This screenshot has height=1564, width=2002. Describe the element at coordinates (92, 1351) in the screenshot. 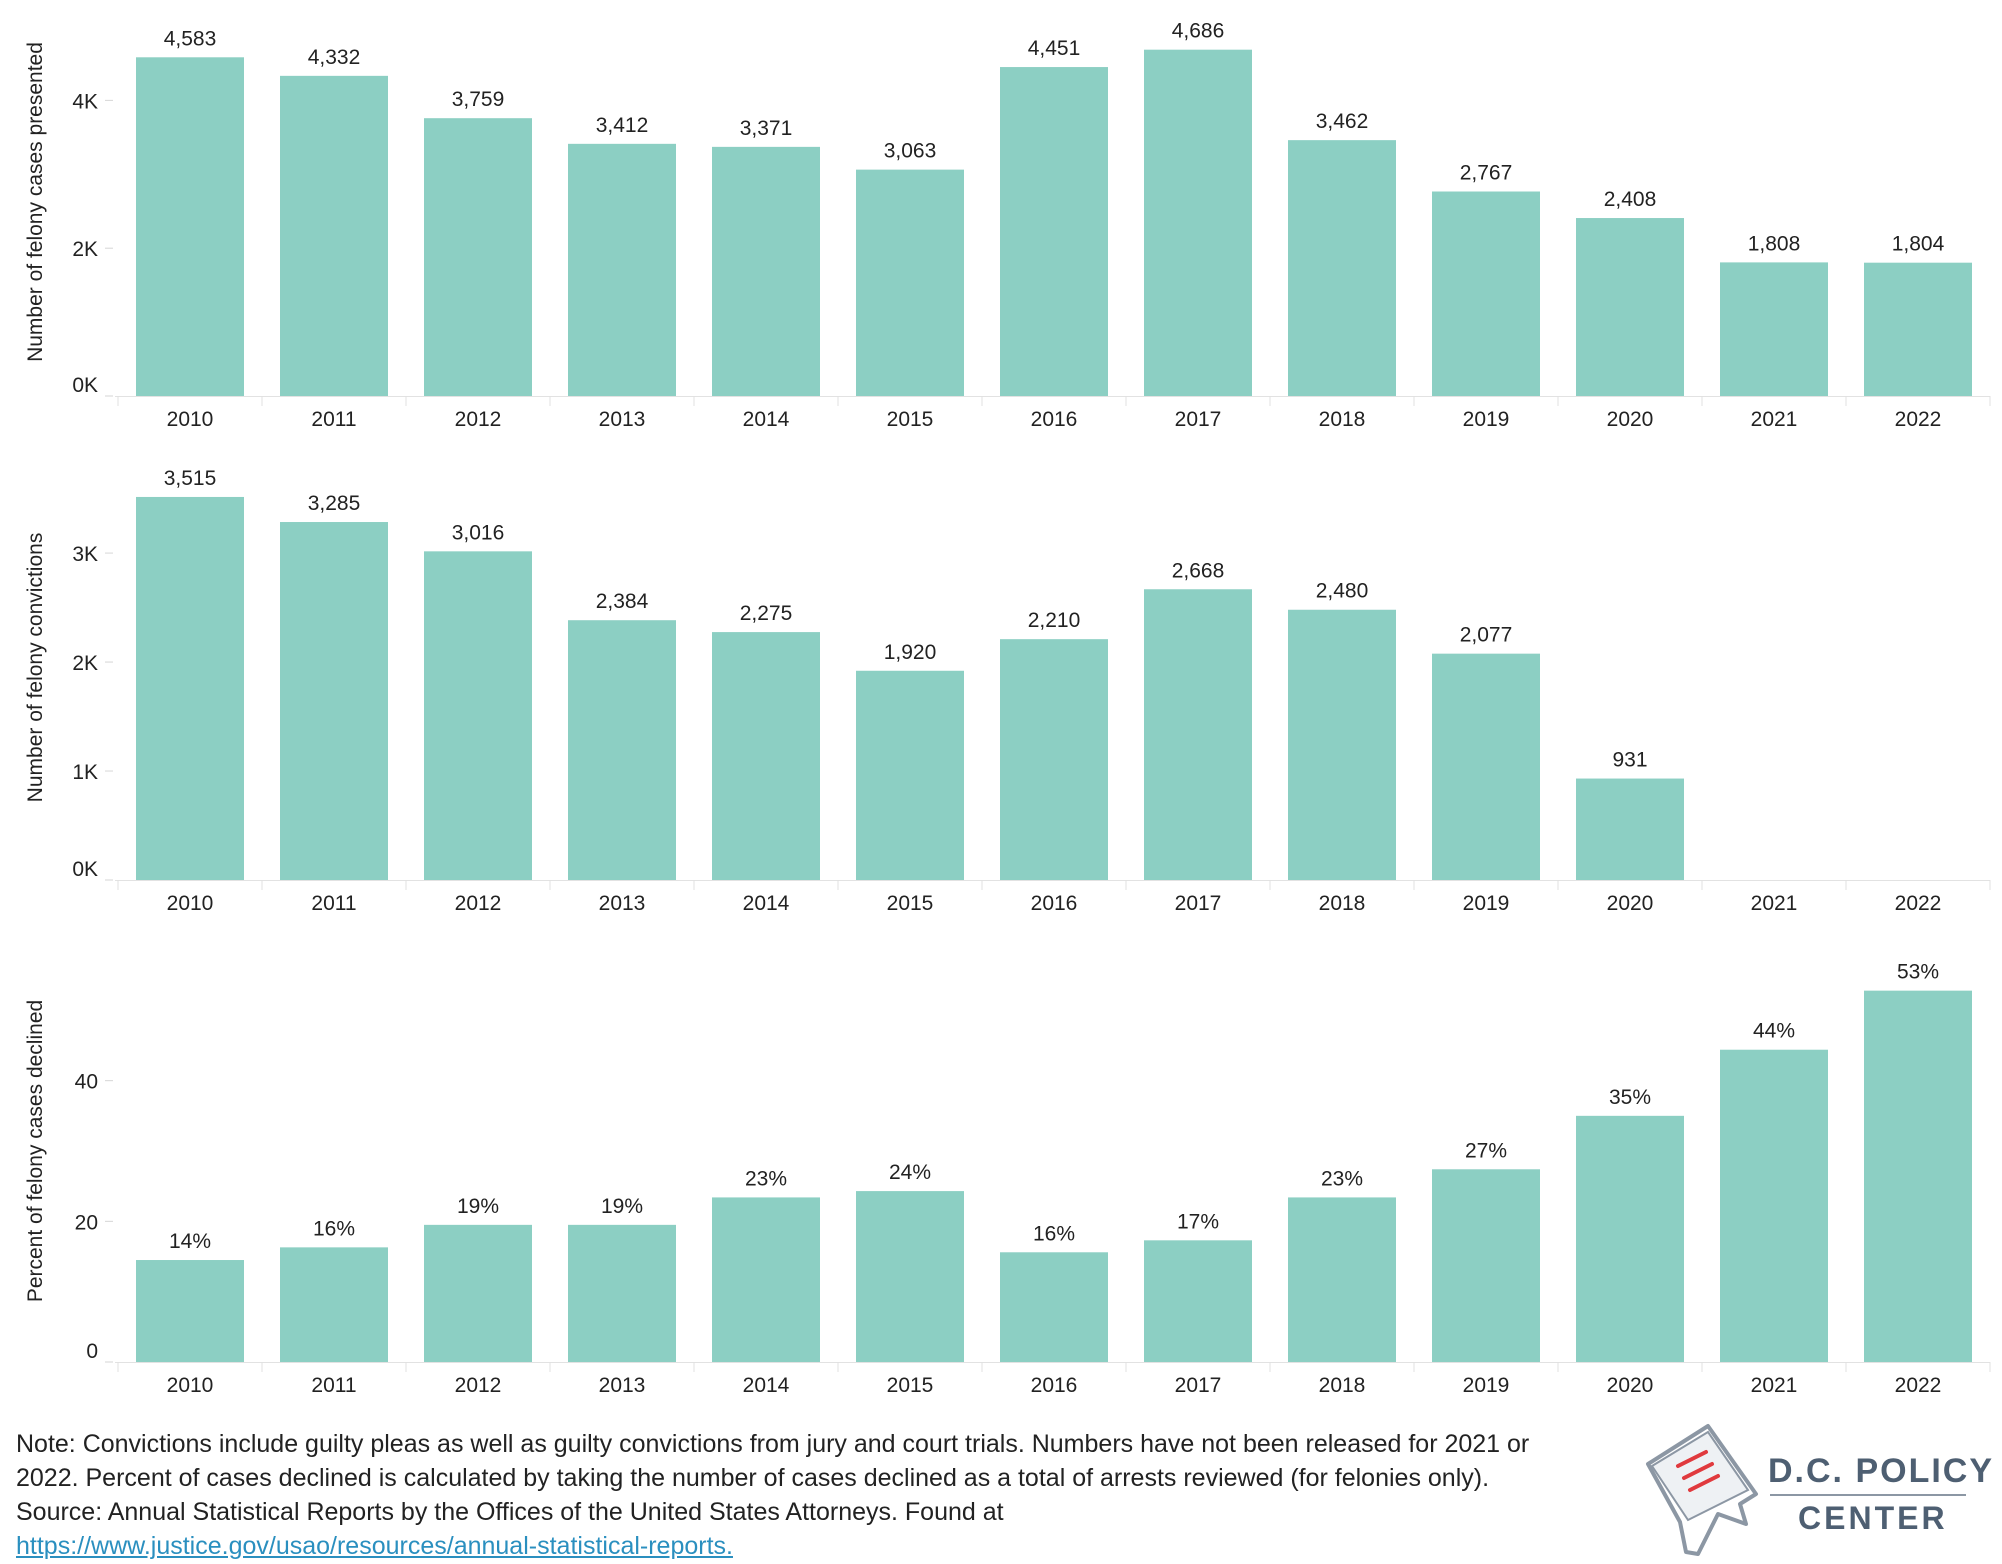

I see `y-tick-label: 0` at that location.